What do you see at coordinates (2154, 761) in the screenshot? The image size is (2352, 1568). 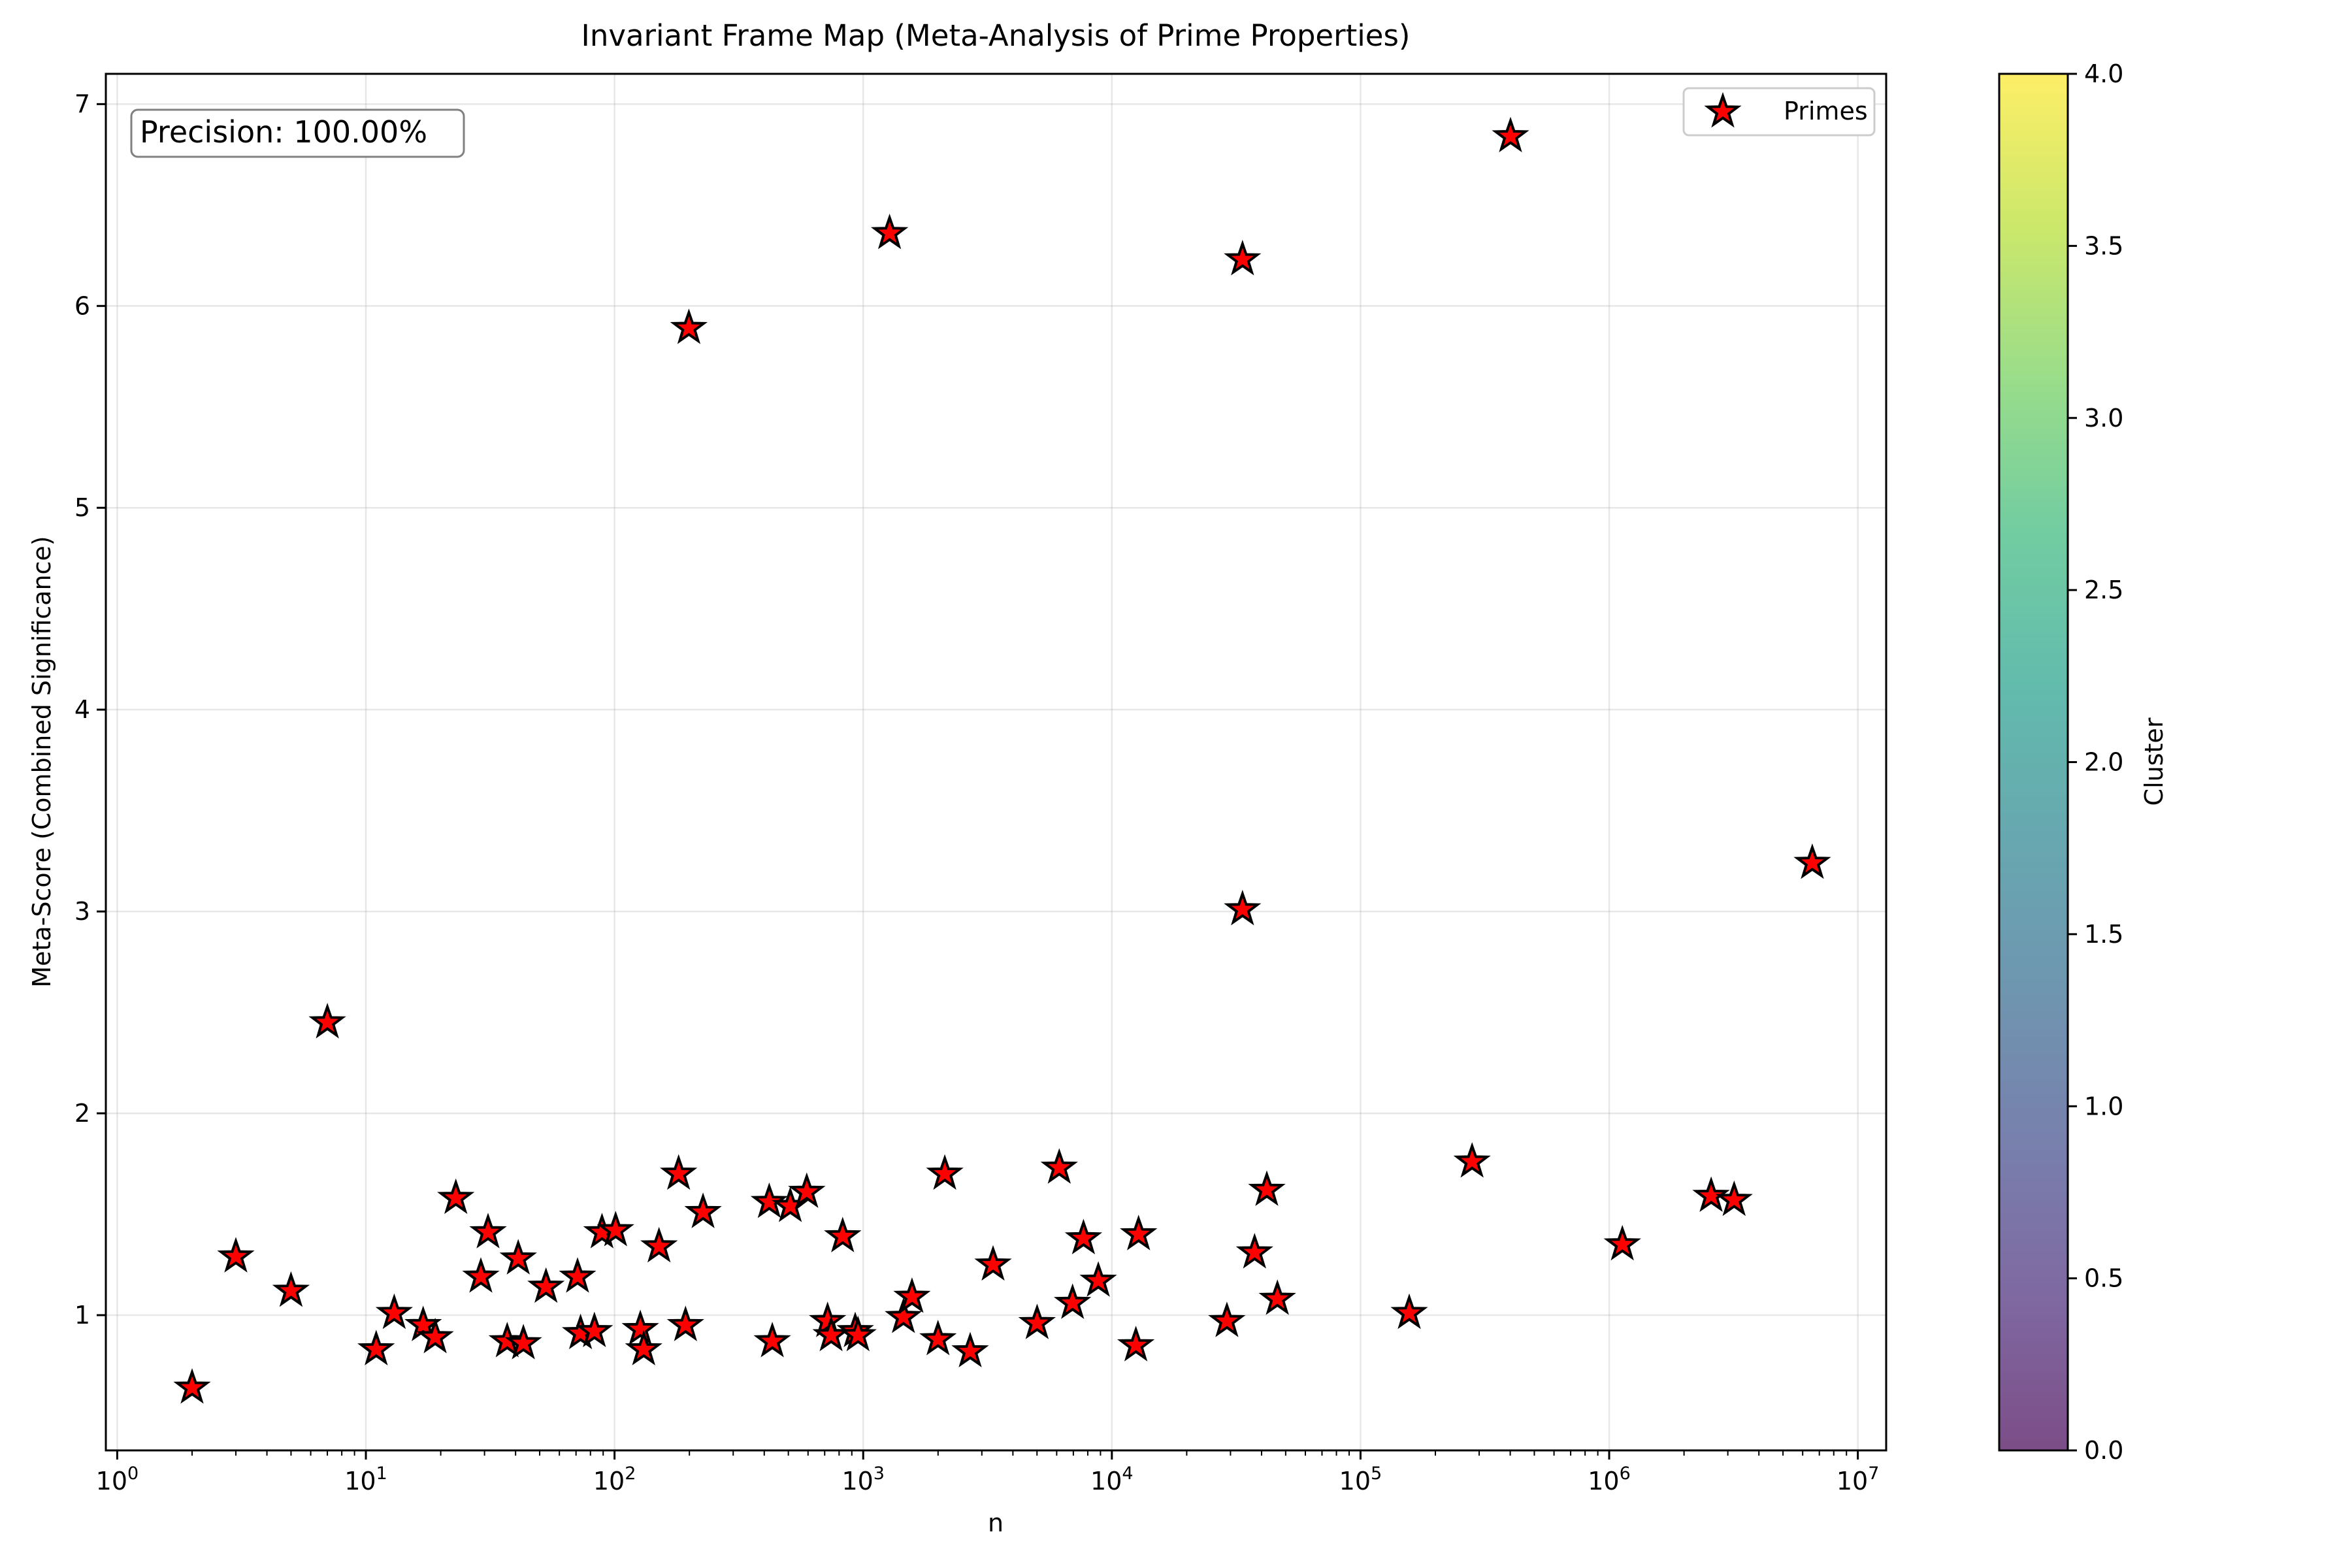 I see `colorbar-label: Cluster` at bounding box center [2154, 761].